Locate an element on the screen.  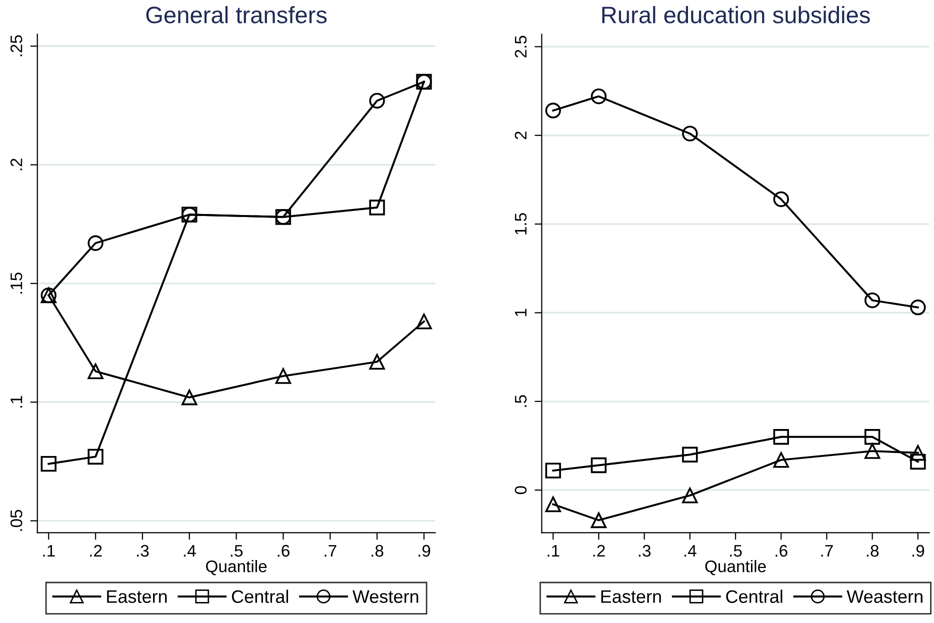
y-tick-label: .15 is located at coordinates (16, 283).